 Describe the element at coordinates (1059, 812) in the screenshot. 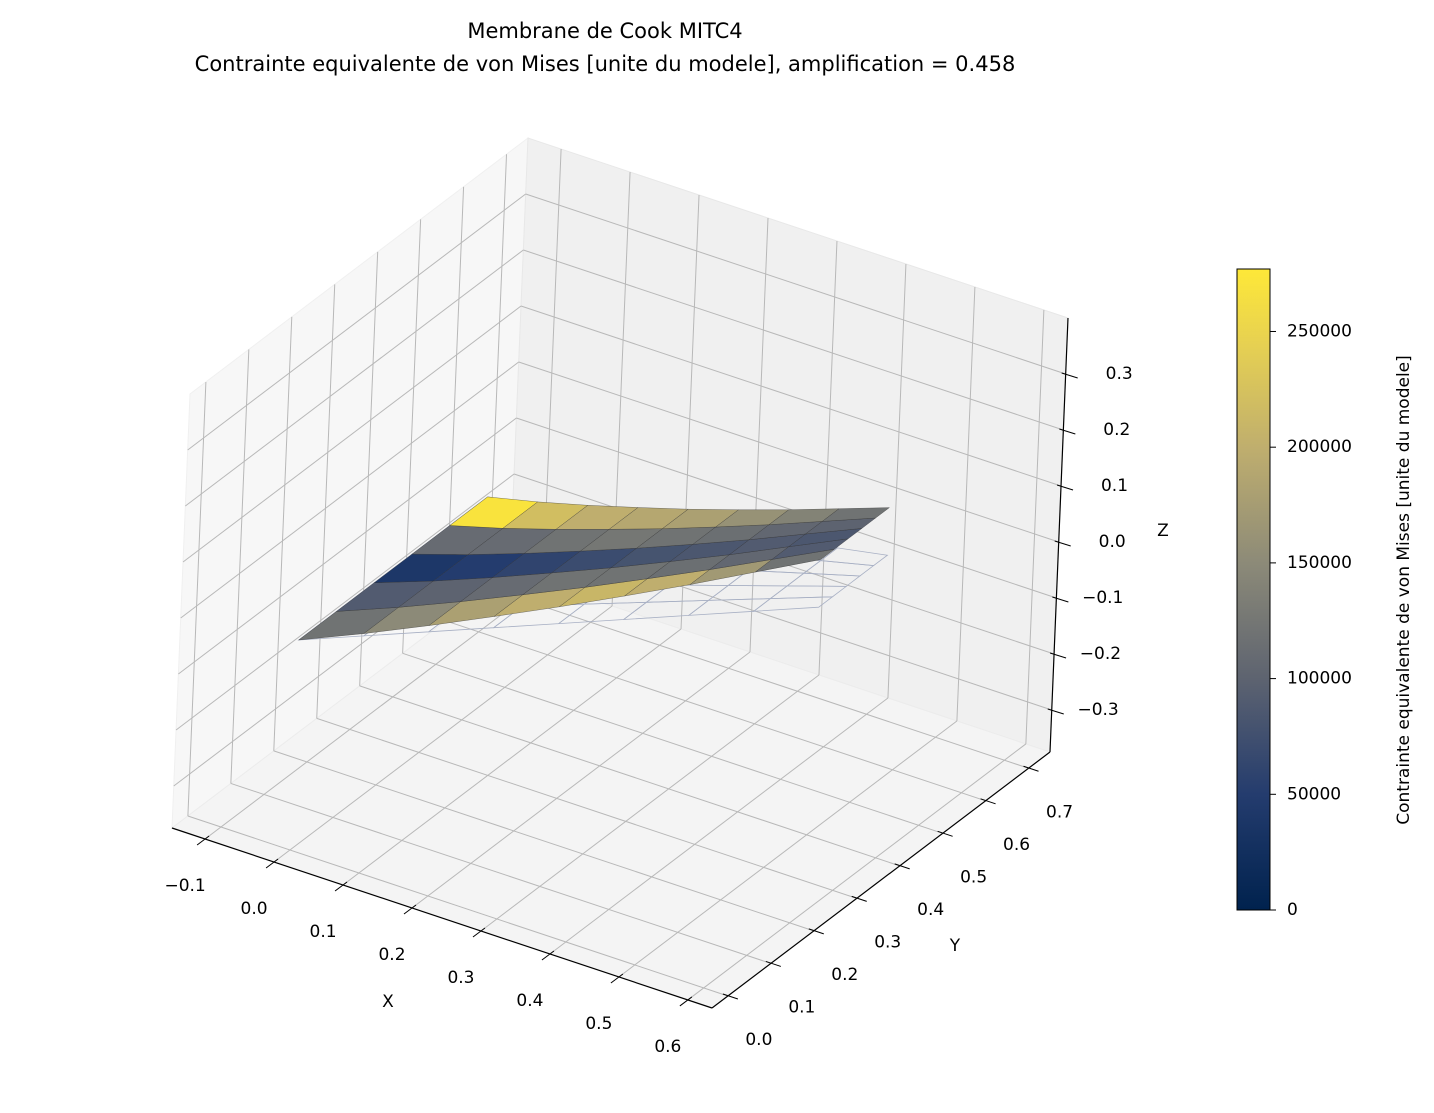

I see `y-tick-label: 0.7` at that location.